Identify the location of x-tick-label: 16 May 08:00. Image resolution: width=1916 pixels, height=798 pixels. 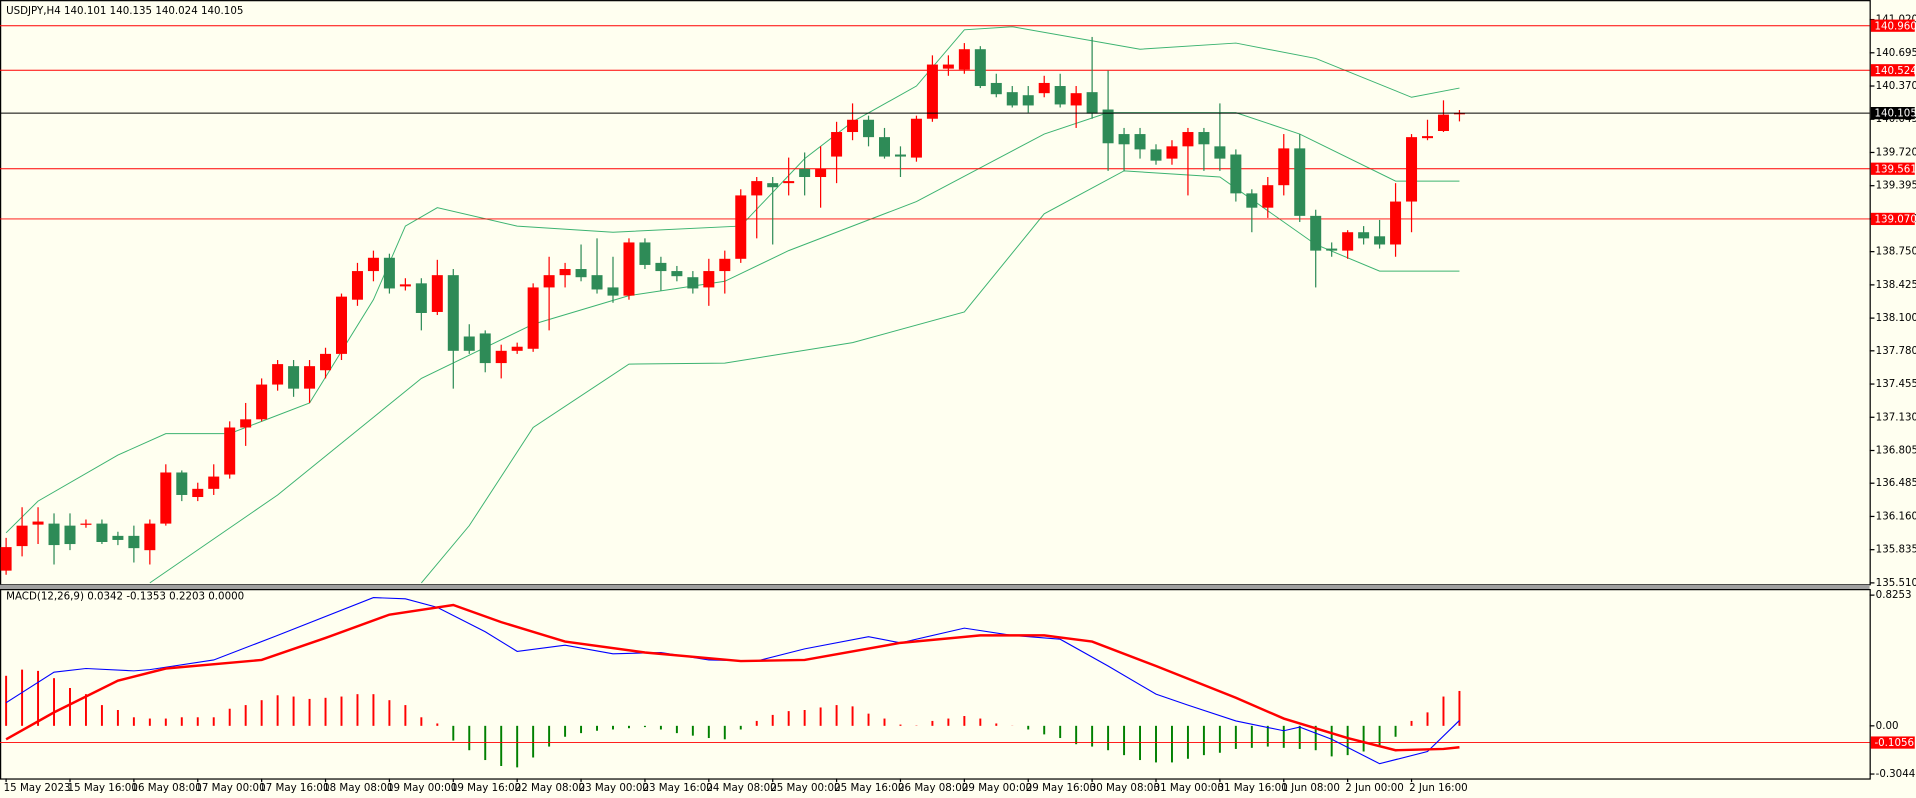
(166, 788).